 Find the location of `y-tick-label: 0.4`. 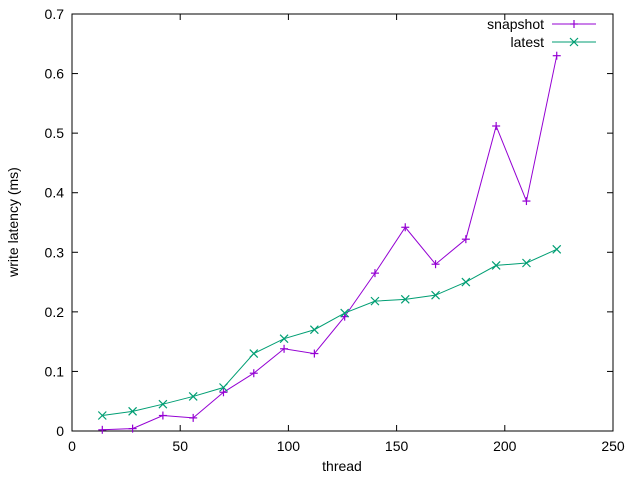

y-tick-label: 0.4 is located at coordinates (55, 193).